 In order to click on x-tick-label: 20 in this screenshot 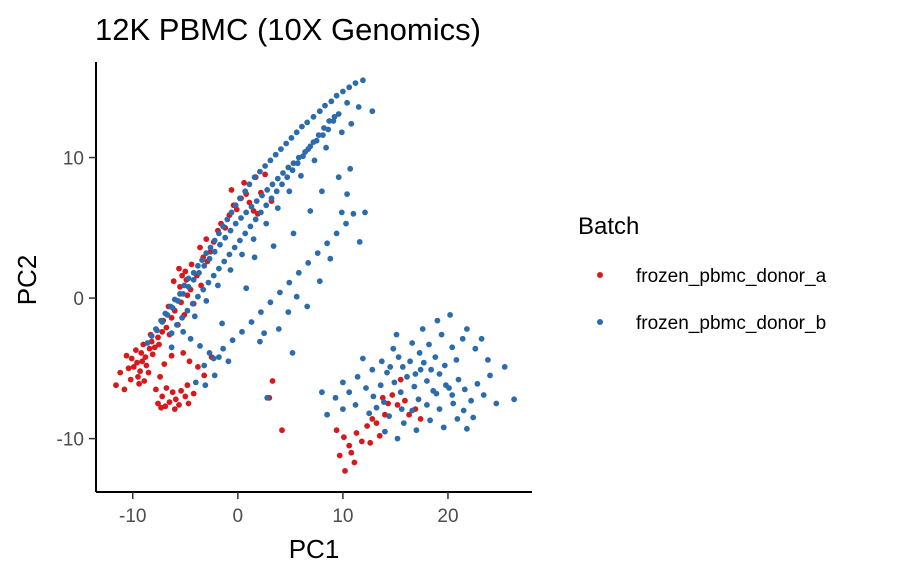, I will do `click(447, 516)`.